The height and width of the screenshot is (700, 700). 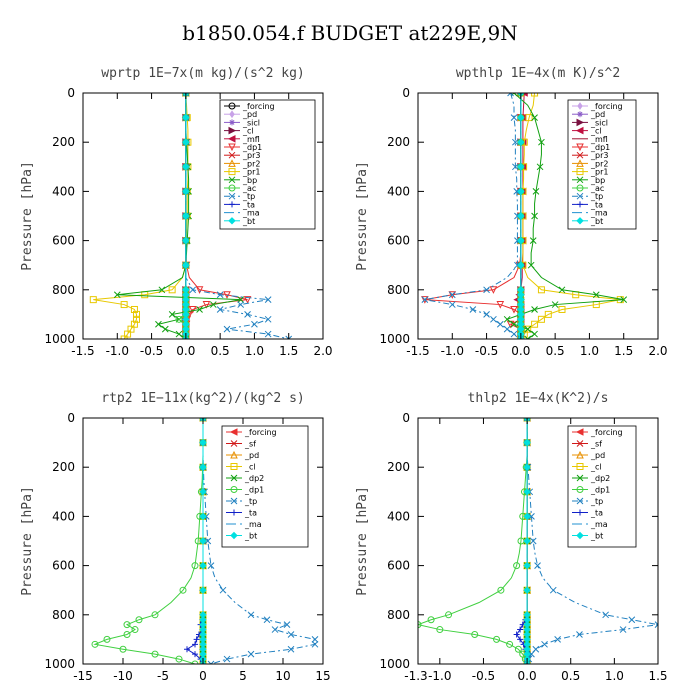 What do you see at coordinates (398, 516) in the screenshot?
I see `y-tick-label: 400` at bounding box center [398, 516].